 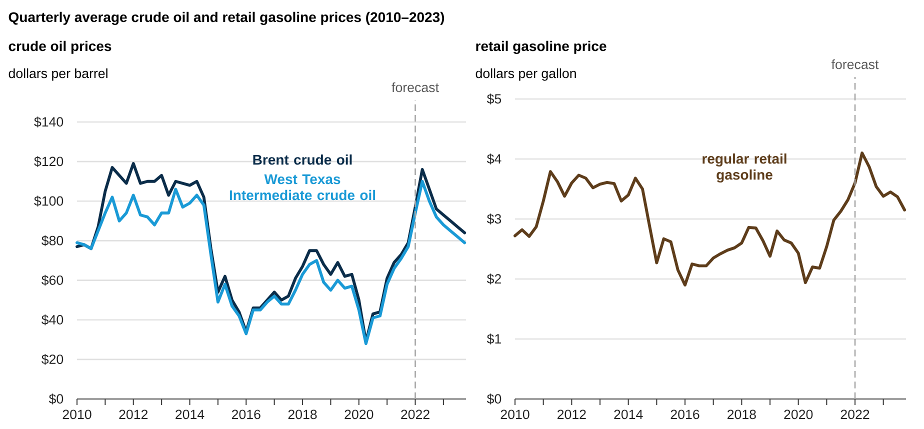 I want to click on y-tick-label: $4, so click(x=494, y=159).